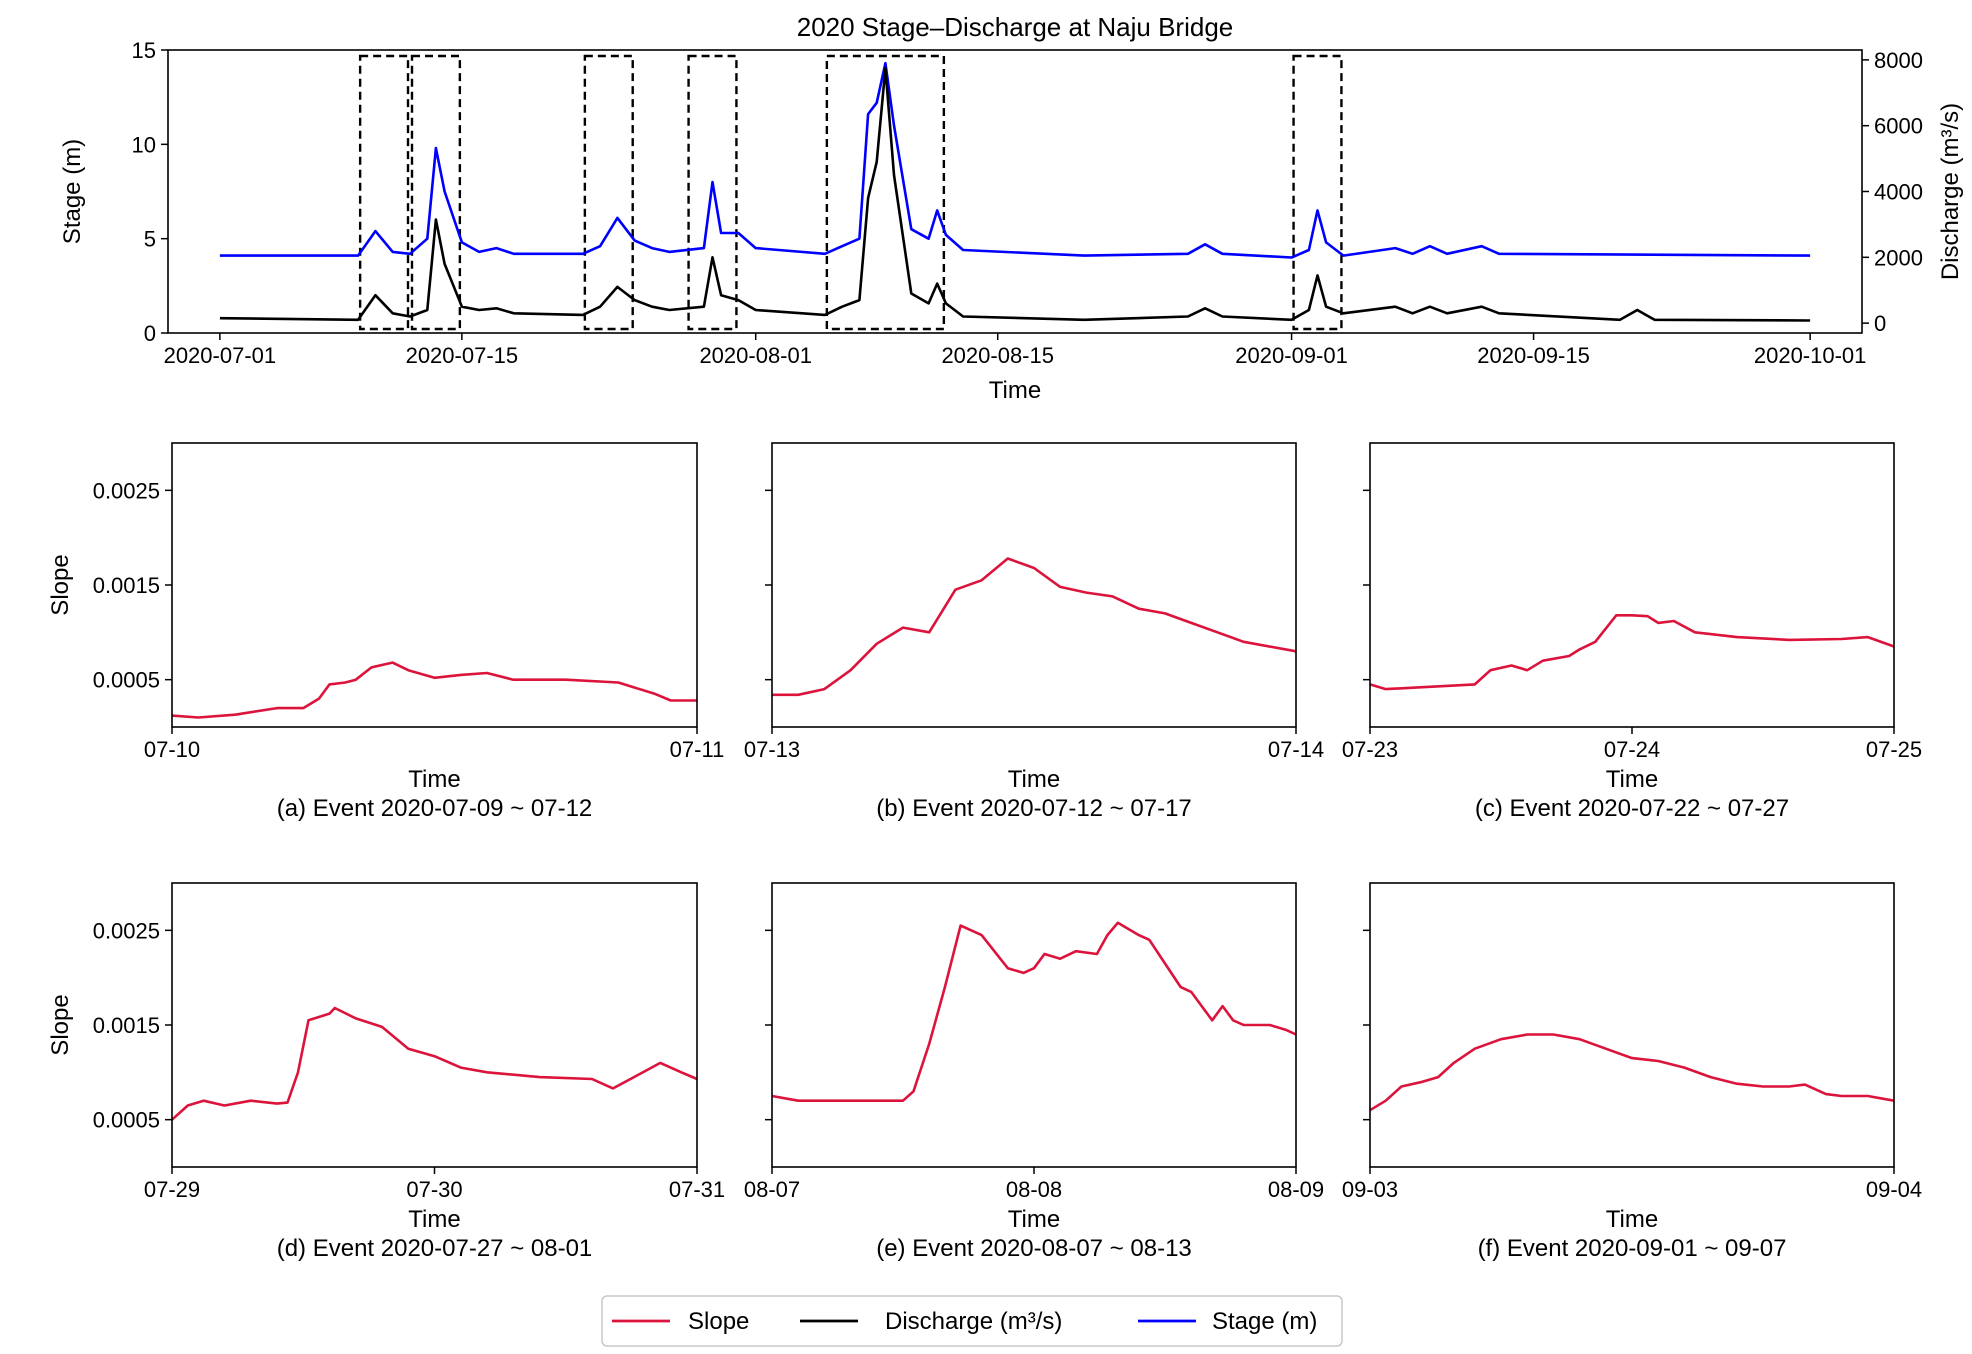 The width and height of the screenshot is (1972, 1354). What do you see at coordinates (1898, 126) in the screenshot?
I see `y2-tick-label: 6000` at bounding box center [1898, 126].